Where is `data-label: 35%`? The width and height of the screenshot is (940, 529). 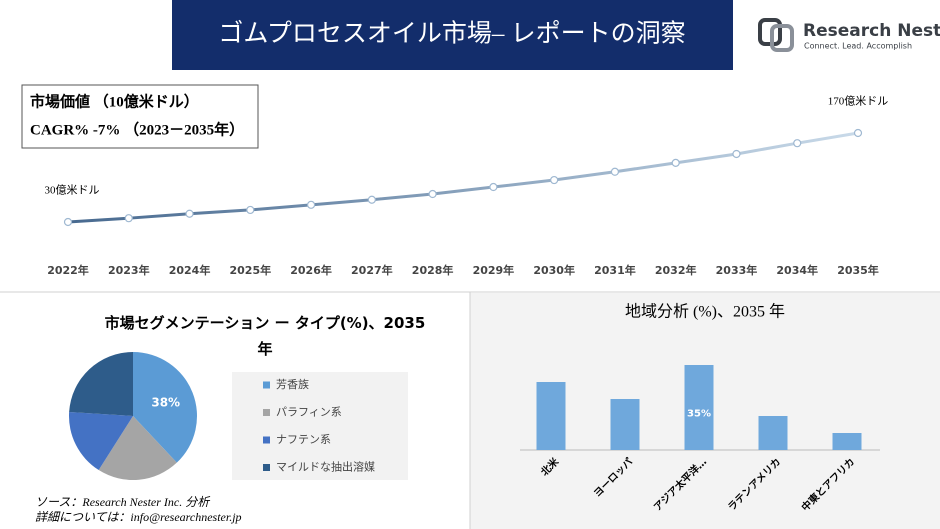 data-label: 35% is located at coordinates (699, 413).